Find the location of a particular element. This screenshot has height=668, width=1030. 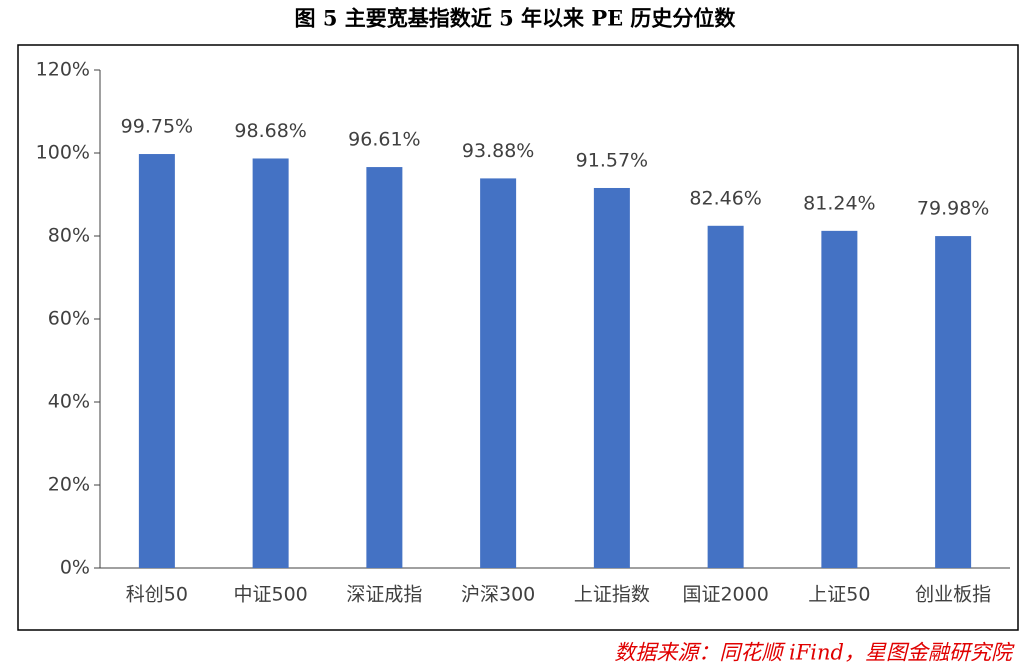

chart-title: 图 5 主要宽基指数近 5 年以来 PE 历史分位数 is located at coordinates (516, 18).